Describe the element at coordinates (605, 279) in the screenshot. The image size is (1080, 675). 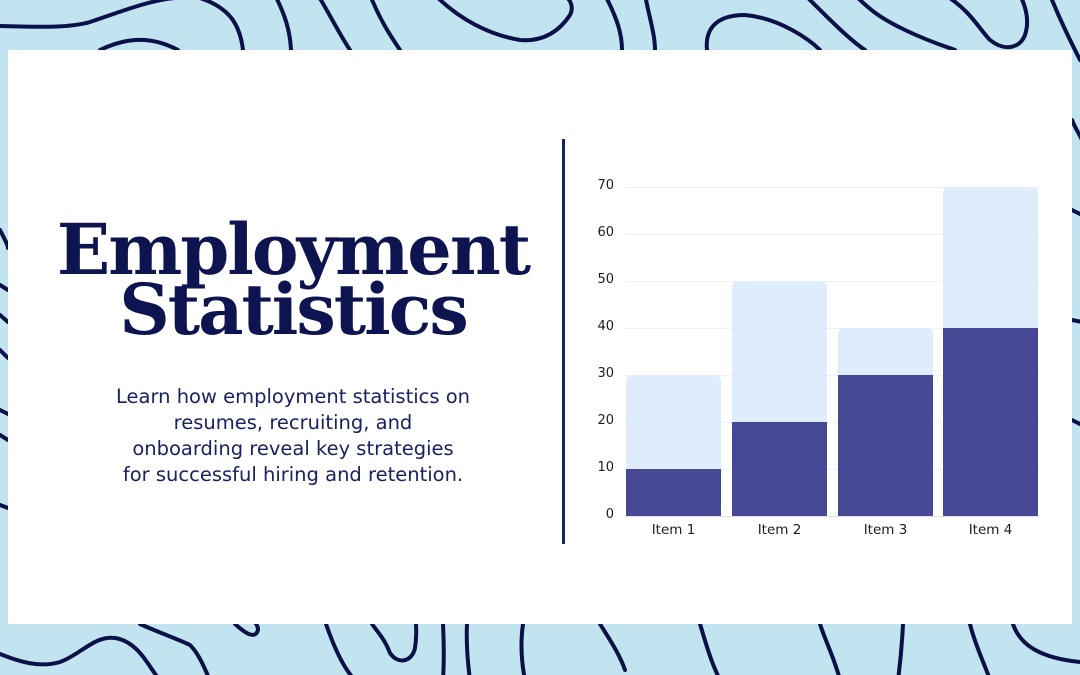
I see `y-tick-label: 50` at that location.